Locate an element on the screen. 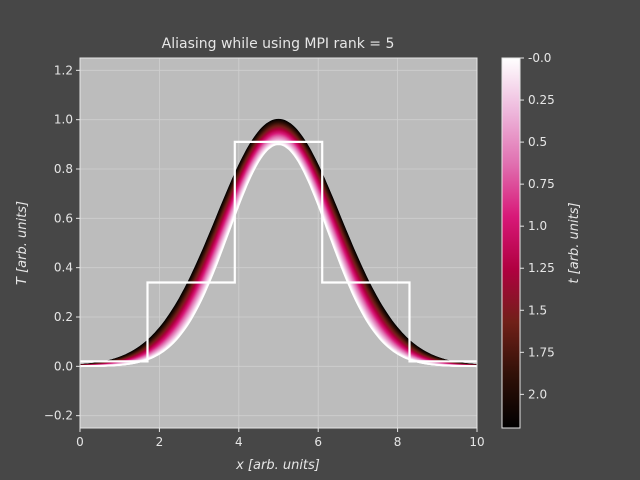  colorbar-tick-label: -0.0 is located at coordinates (539, 58).